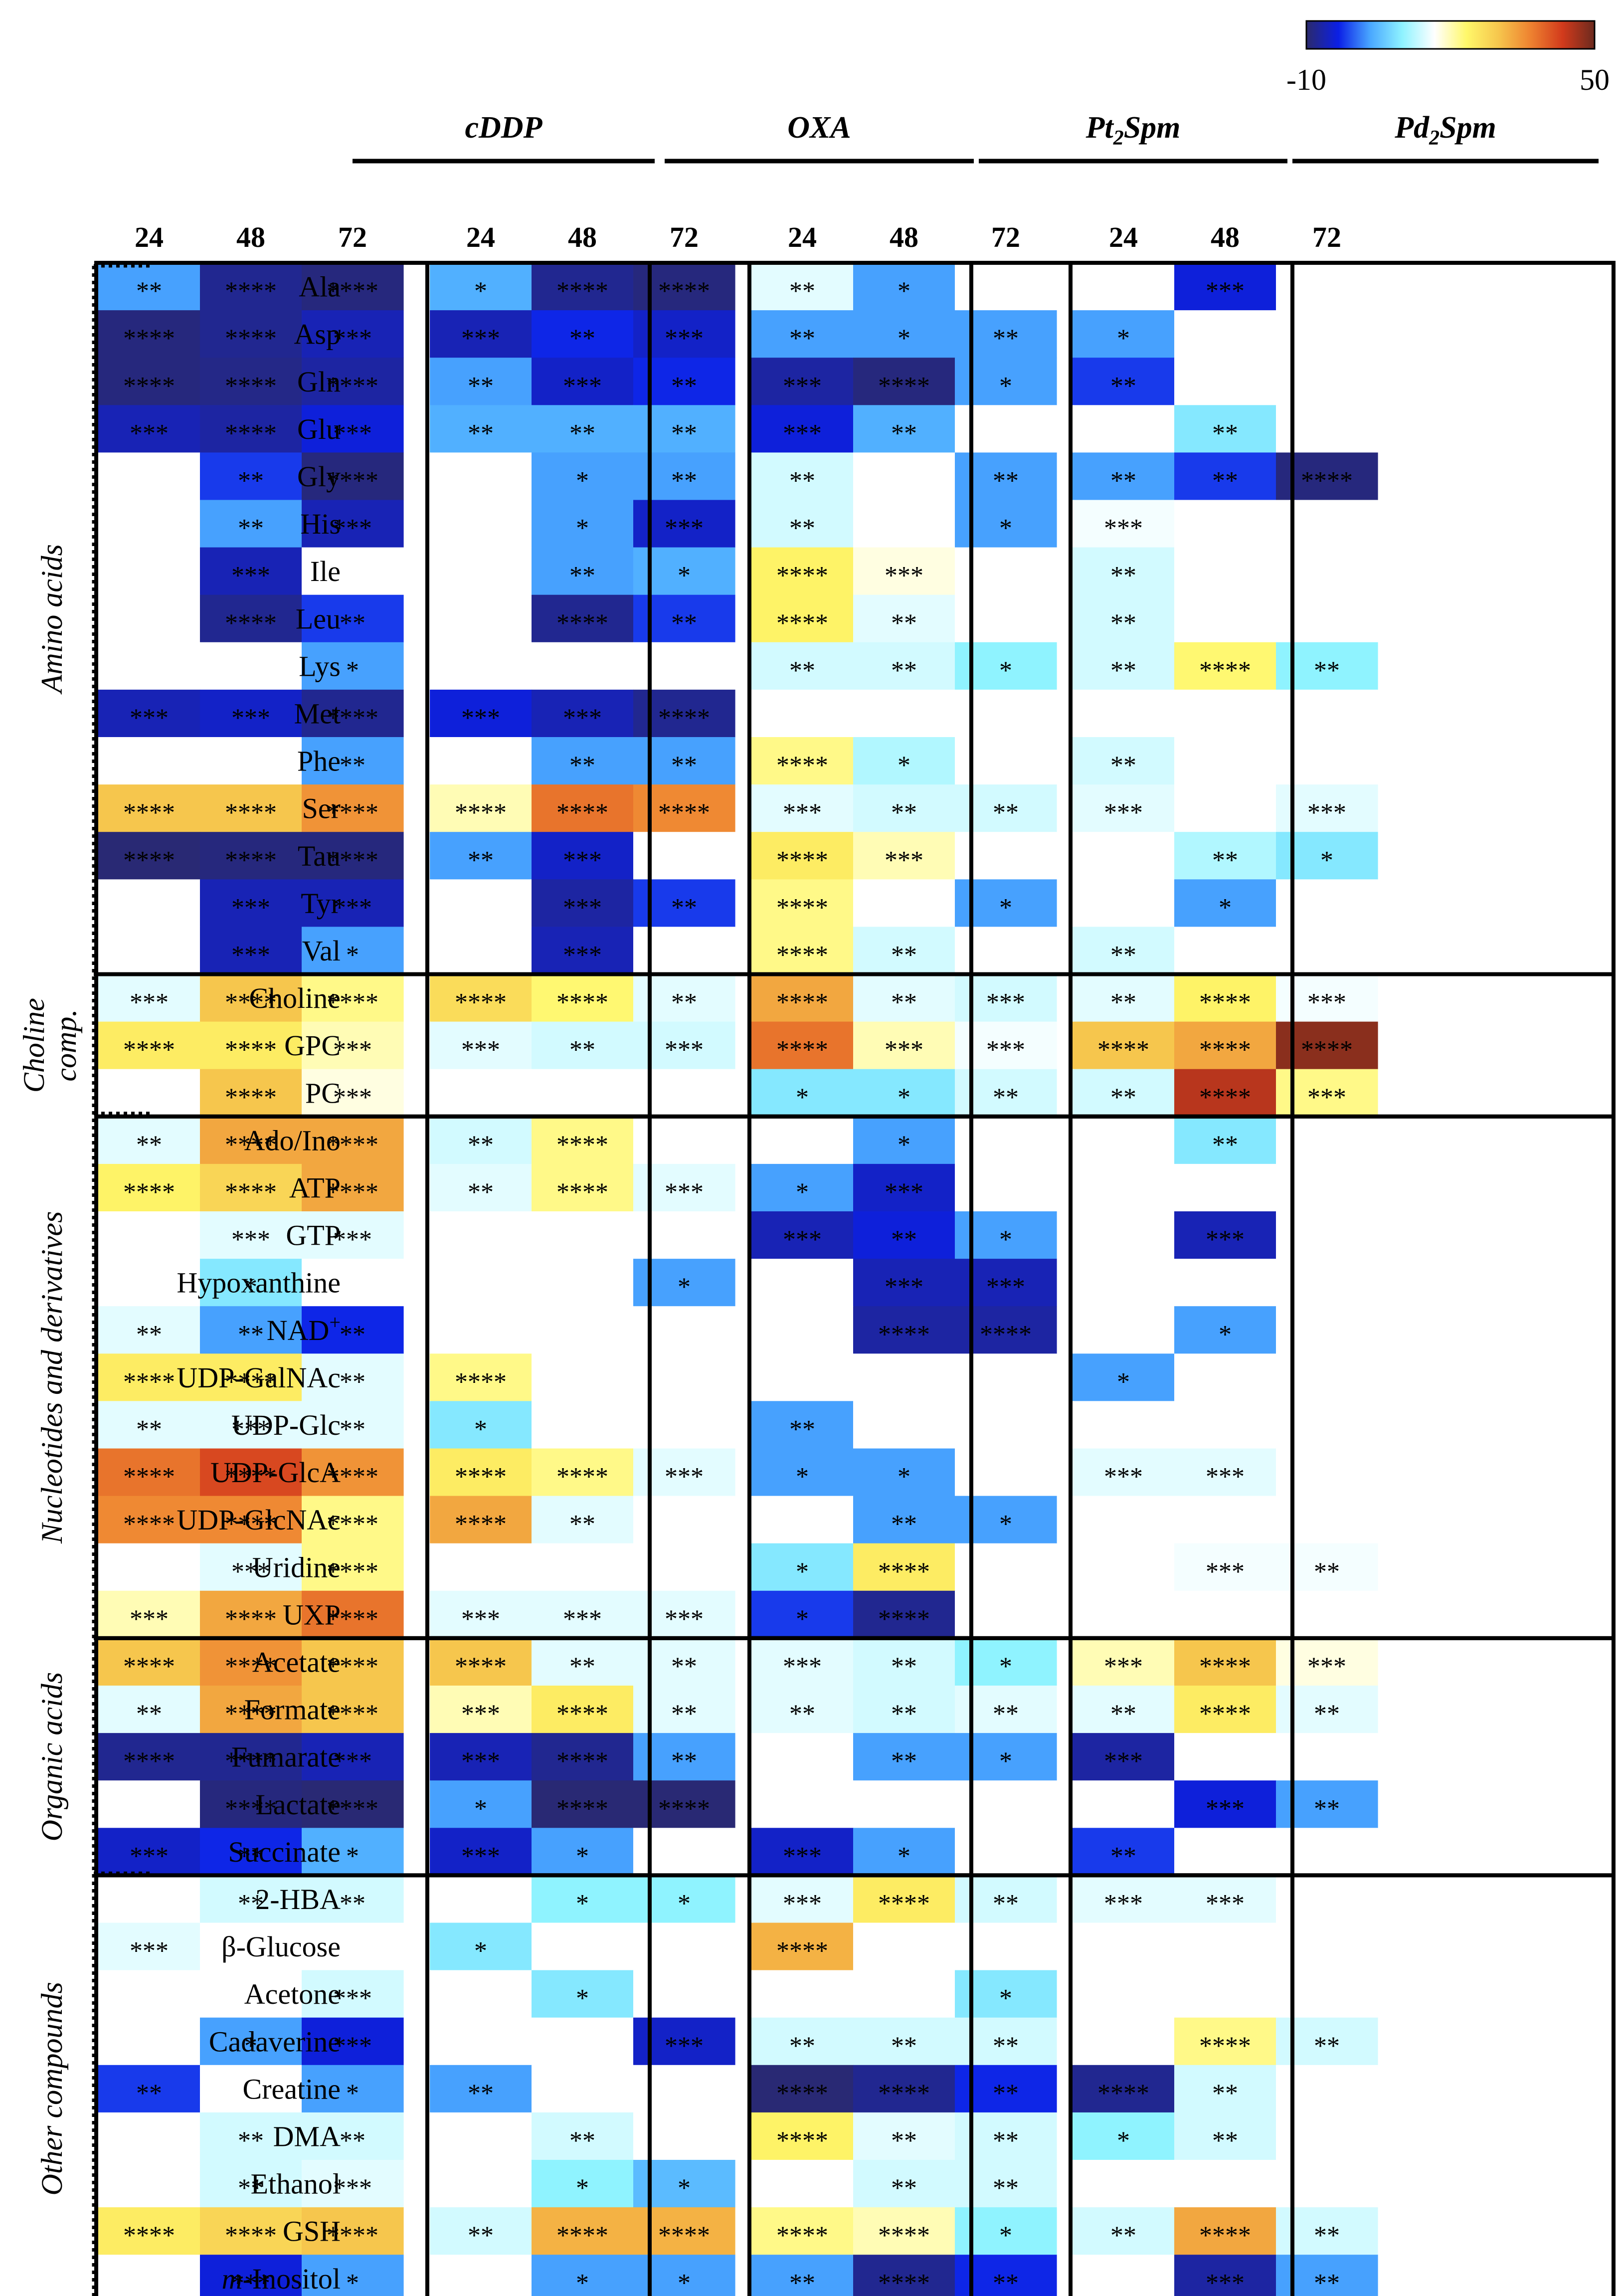 The image size is (1621, 2296). I want to click on row-label: UDP-GlcA, so click(275, 1473).